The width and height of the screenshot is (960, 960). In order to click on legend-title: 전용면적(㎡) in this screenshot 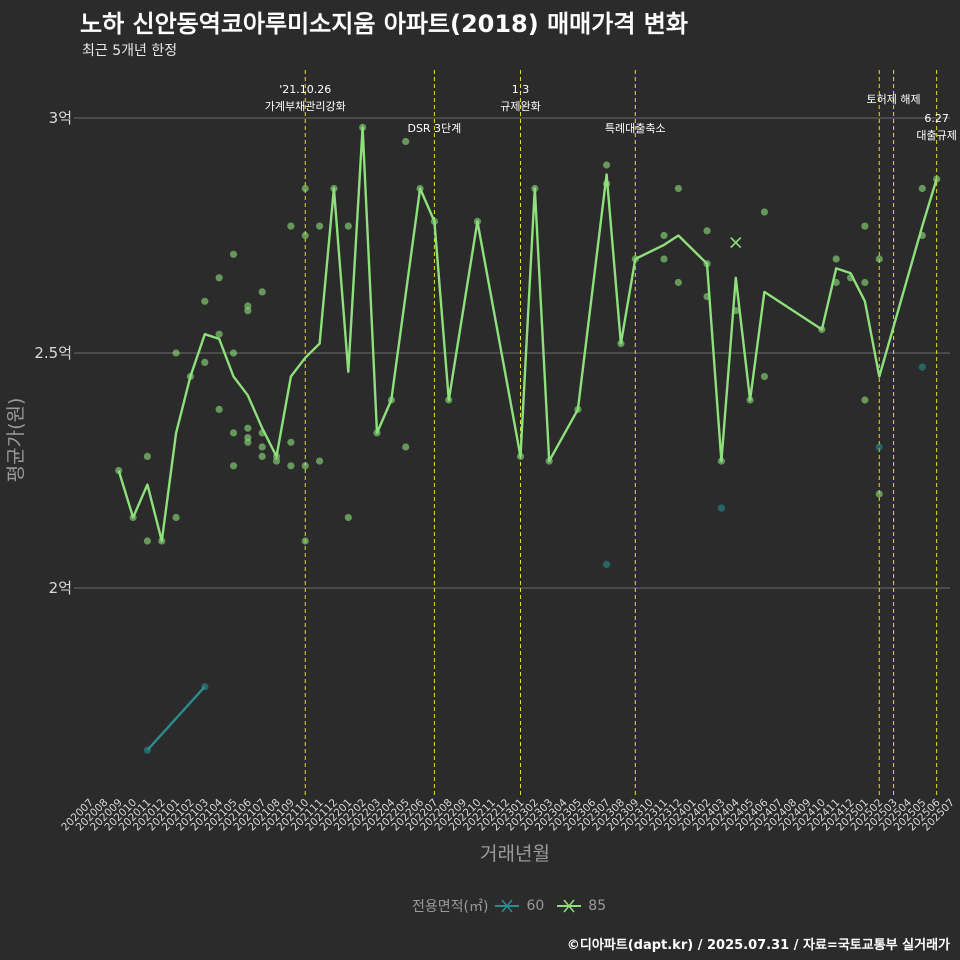, I will do `click(450, 907)`.